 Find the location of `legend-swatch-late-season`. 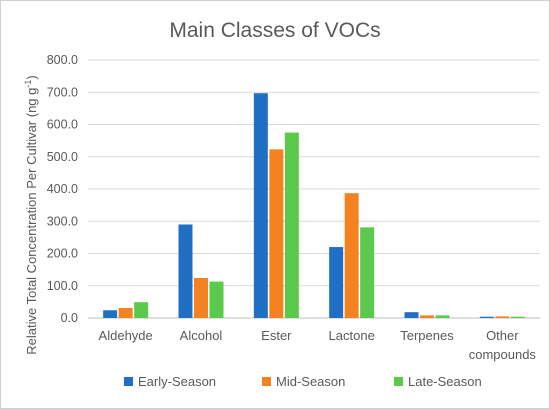

legend-swatch-late-season is located at coordinates (398, 381).